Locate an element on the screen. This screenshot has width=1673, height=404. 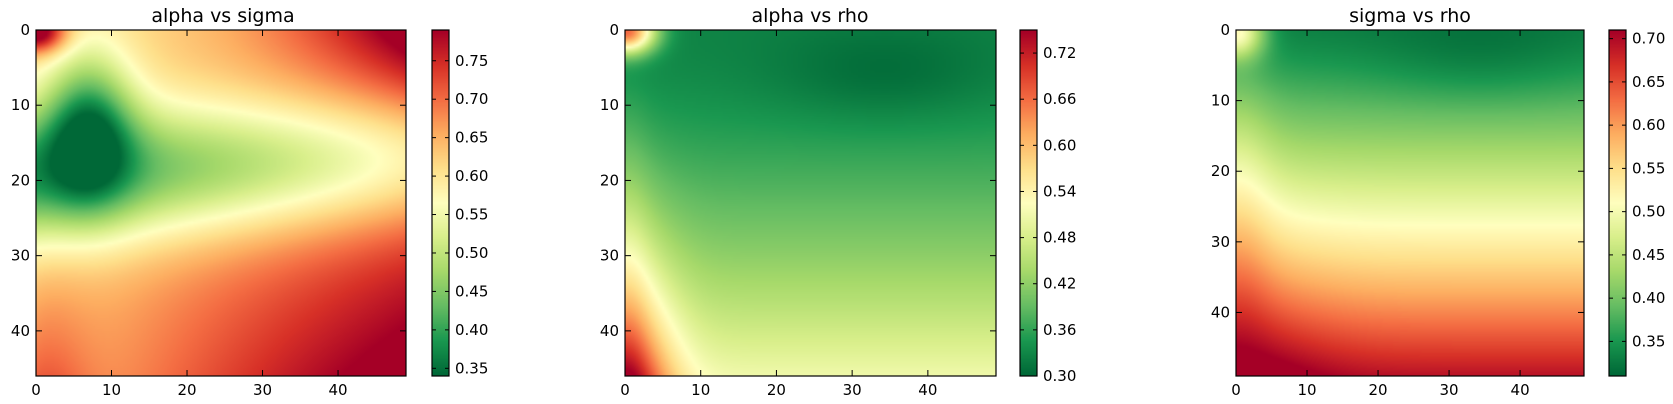
chart-title: alpha vs rho is located at coordinates (809, 16).